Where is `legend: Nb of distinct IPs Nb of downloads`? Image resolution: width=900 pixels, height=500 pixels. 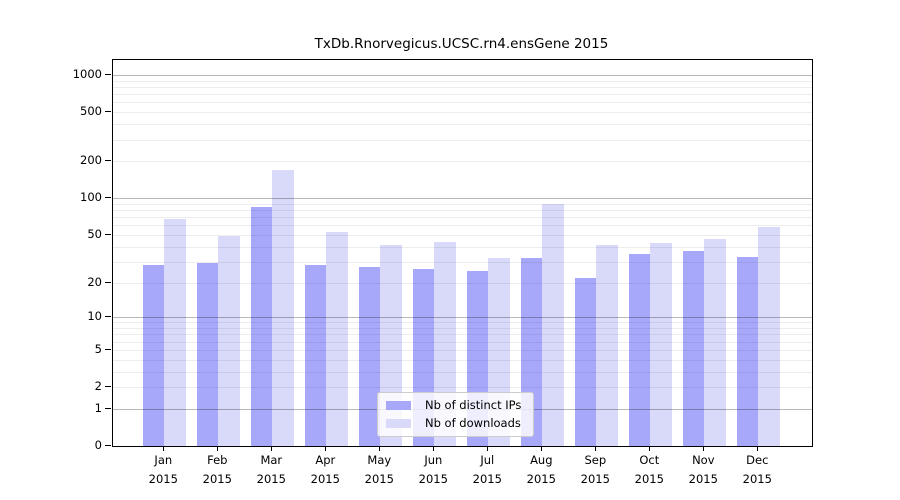 legend: Nb of distinct IPs Nb of downloads is located at coordinates (456, 414).